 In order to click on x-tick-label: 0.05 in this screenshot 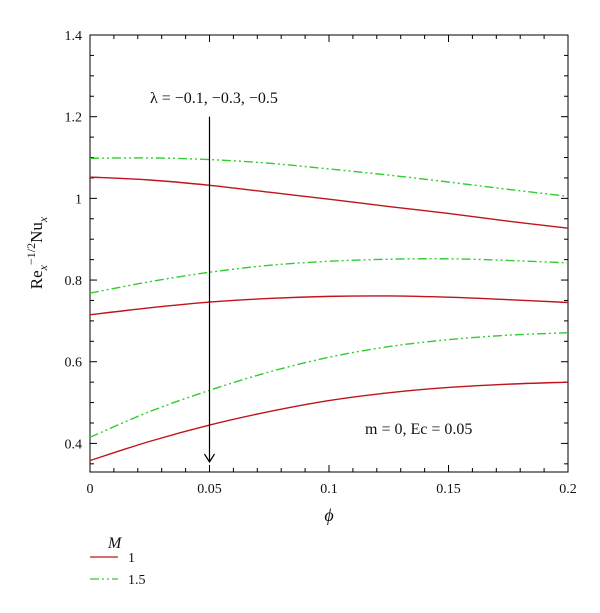, I will do `click(209, 489)`.